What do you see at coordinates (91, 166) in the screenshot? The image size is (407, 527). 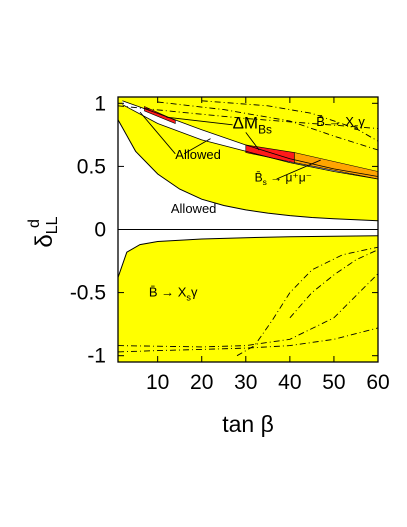 I see `y-tick-label-1: 0.5` at bounding box center [91, 166].